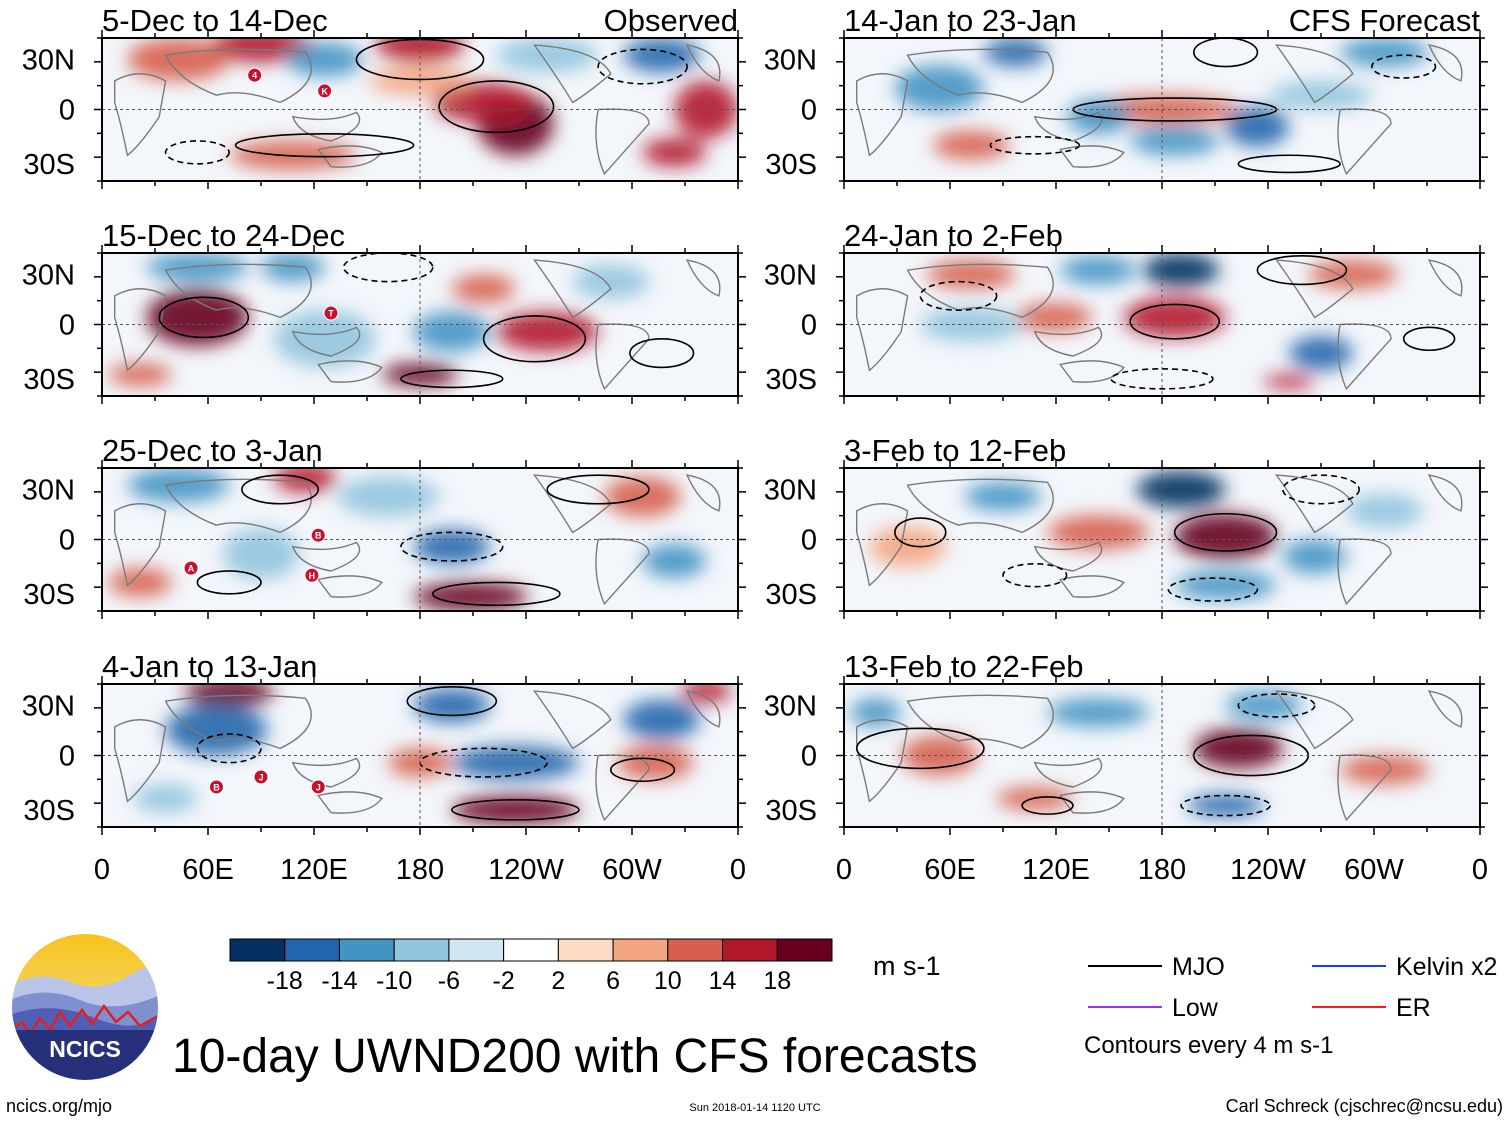  I want to click on period-label: 5-Dec to 14-Dec, so click(215, 20).